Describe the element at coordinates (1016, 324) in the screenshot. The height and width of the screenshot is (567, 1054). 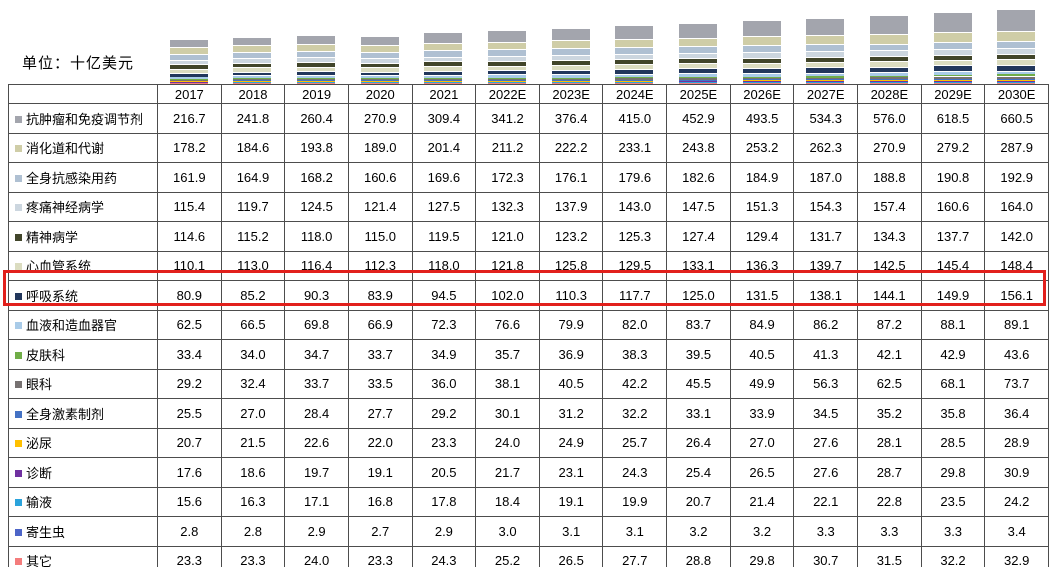
I see `value-cell: 89.1` at that location.